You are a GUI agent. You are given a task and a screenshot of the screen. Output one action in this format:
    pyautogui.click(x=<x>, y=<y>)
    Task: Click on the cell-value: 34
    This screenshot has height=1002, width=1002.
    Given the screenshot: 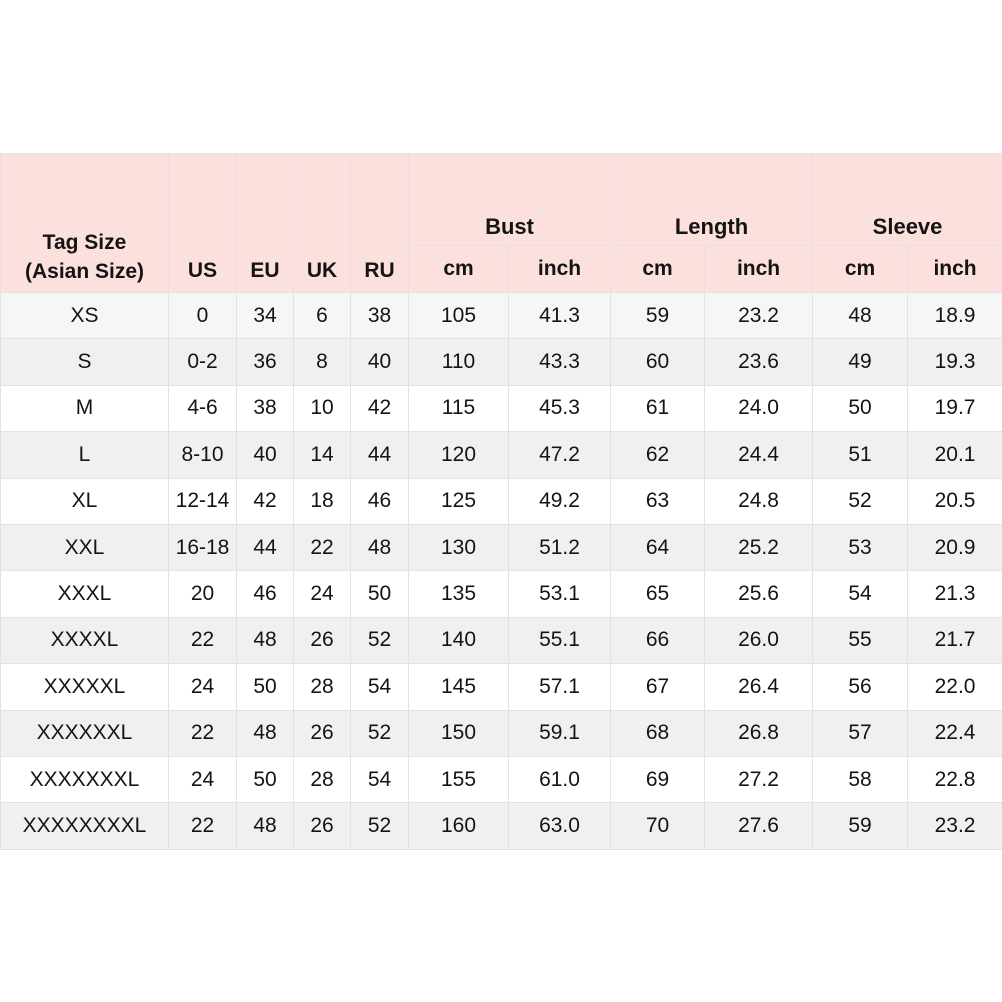 What is the action you would take?
    pyautogui.click(x=265, y=315)
    